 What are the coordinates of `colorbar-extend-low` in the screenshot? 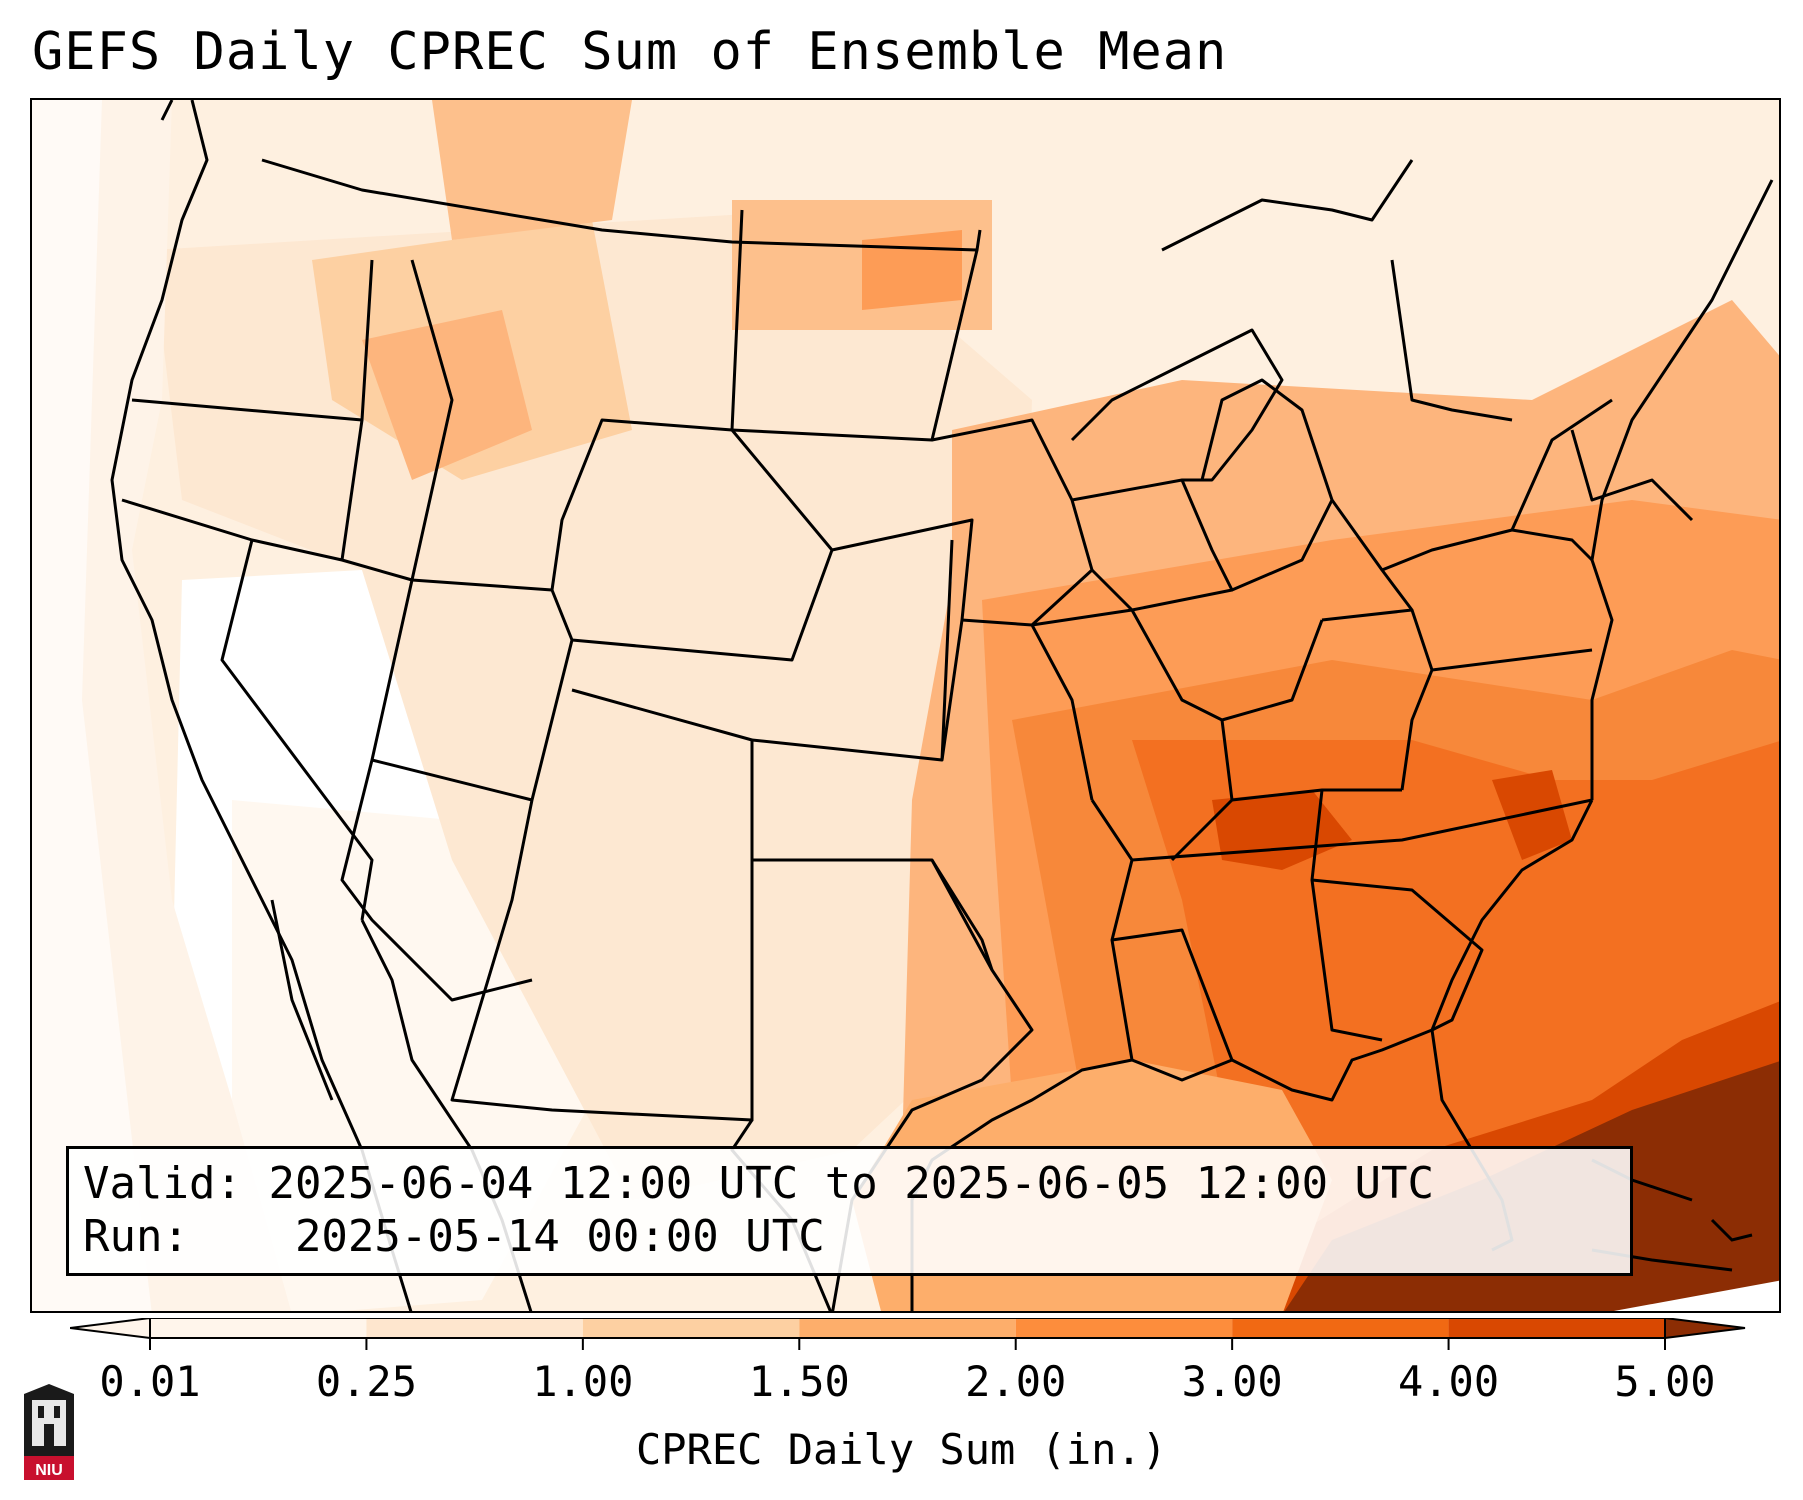 It's located at (110, 1329).